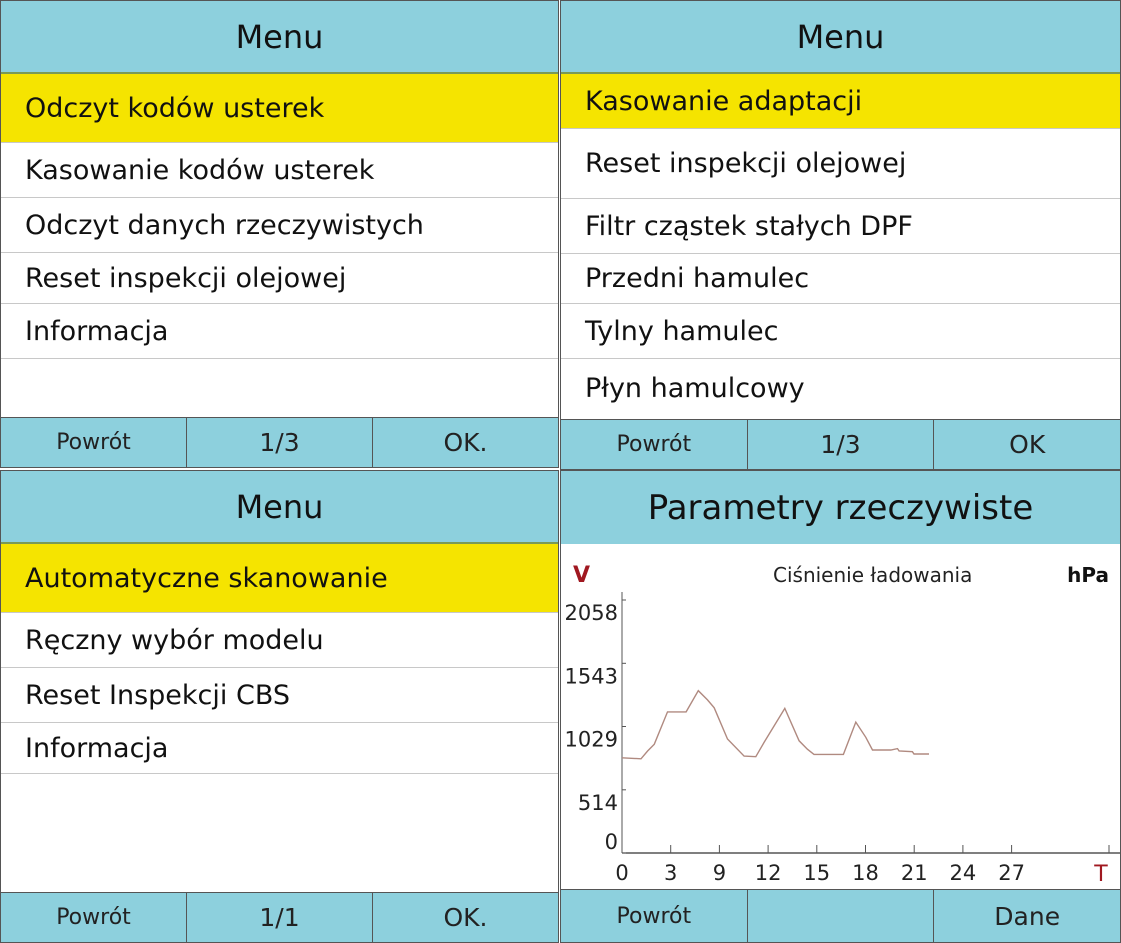 The height and width of the screenshot is (943, 1121). Describe the element at coordinates (581, 575) in the screenshot. I see `y-axis-label: V` at that location.